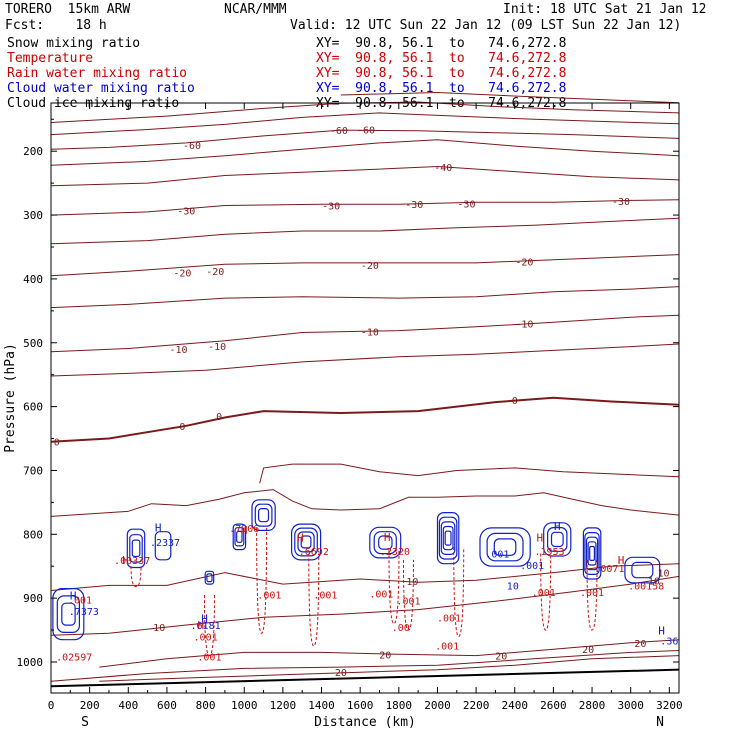 The image size is (740, 740). I want to click on rain-label: .00337, so click(132, 561).